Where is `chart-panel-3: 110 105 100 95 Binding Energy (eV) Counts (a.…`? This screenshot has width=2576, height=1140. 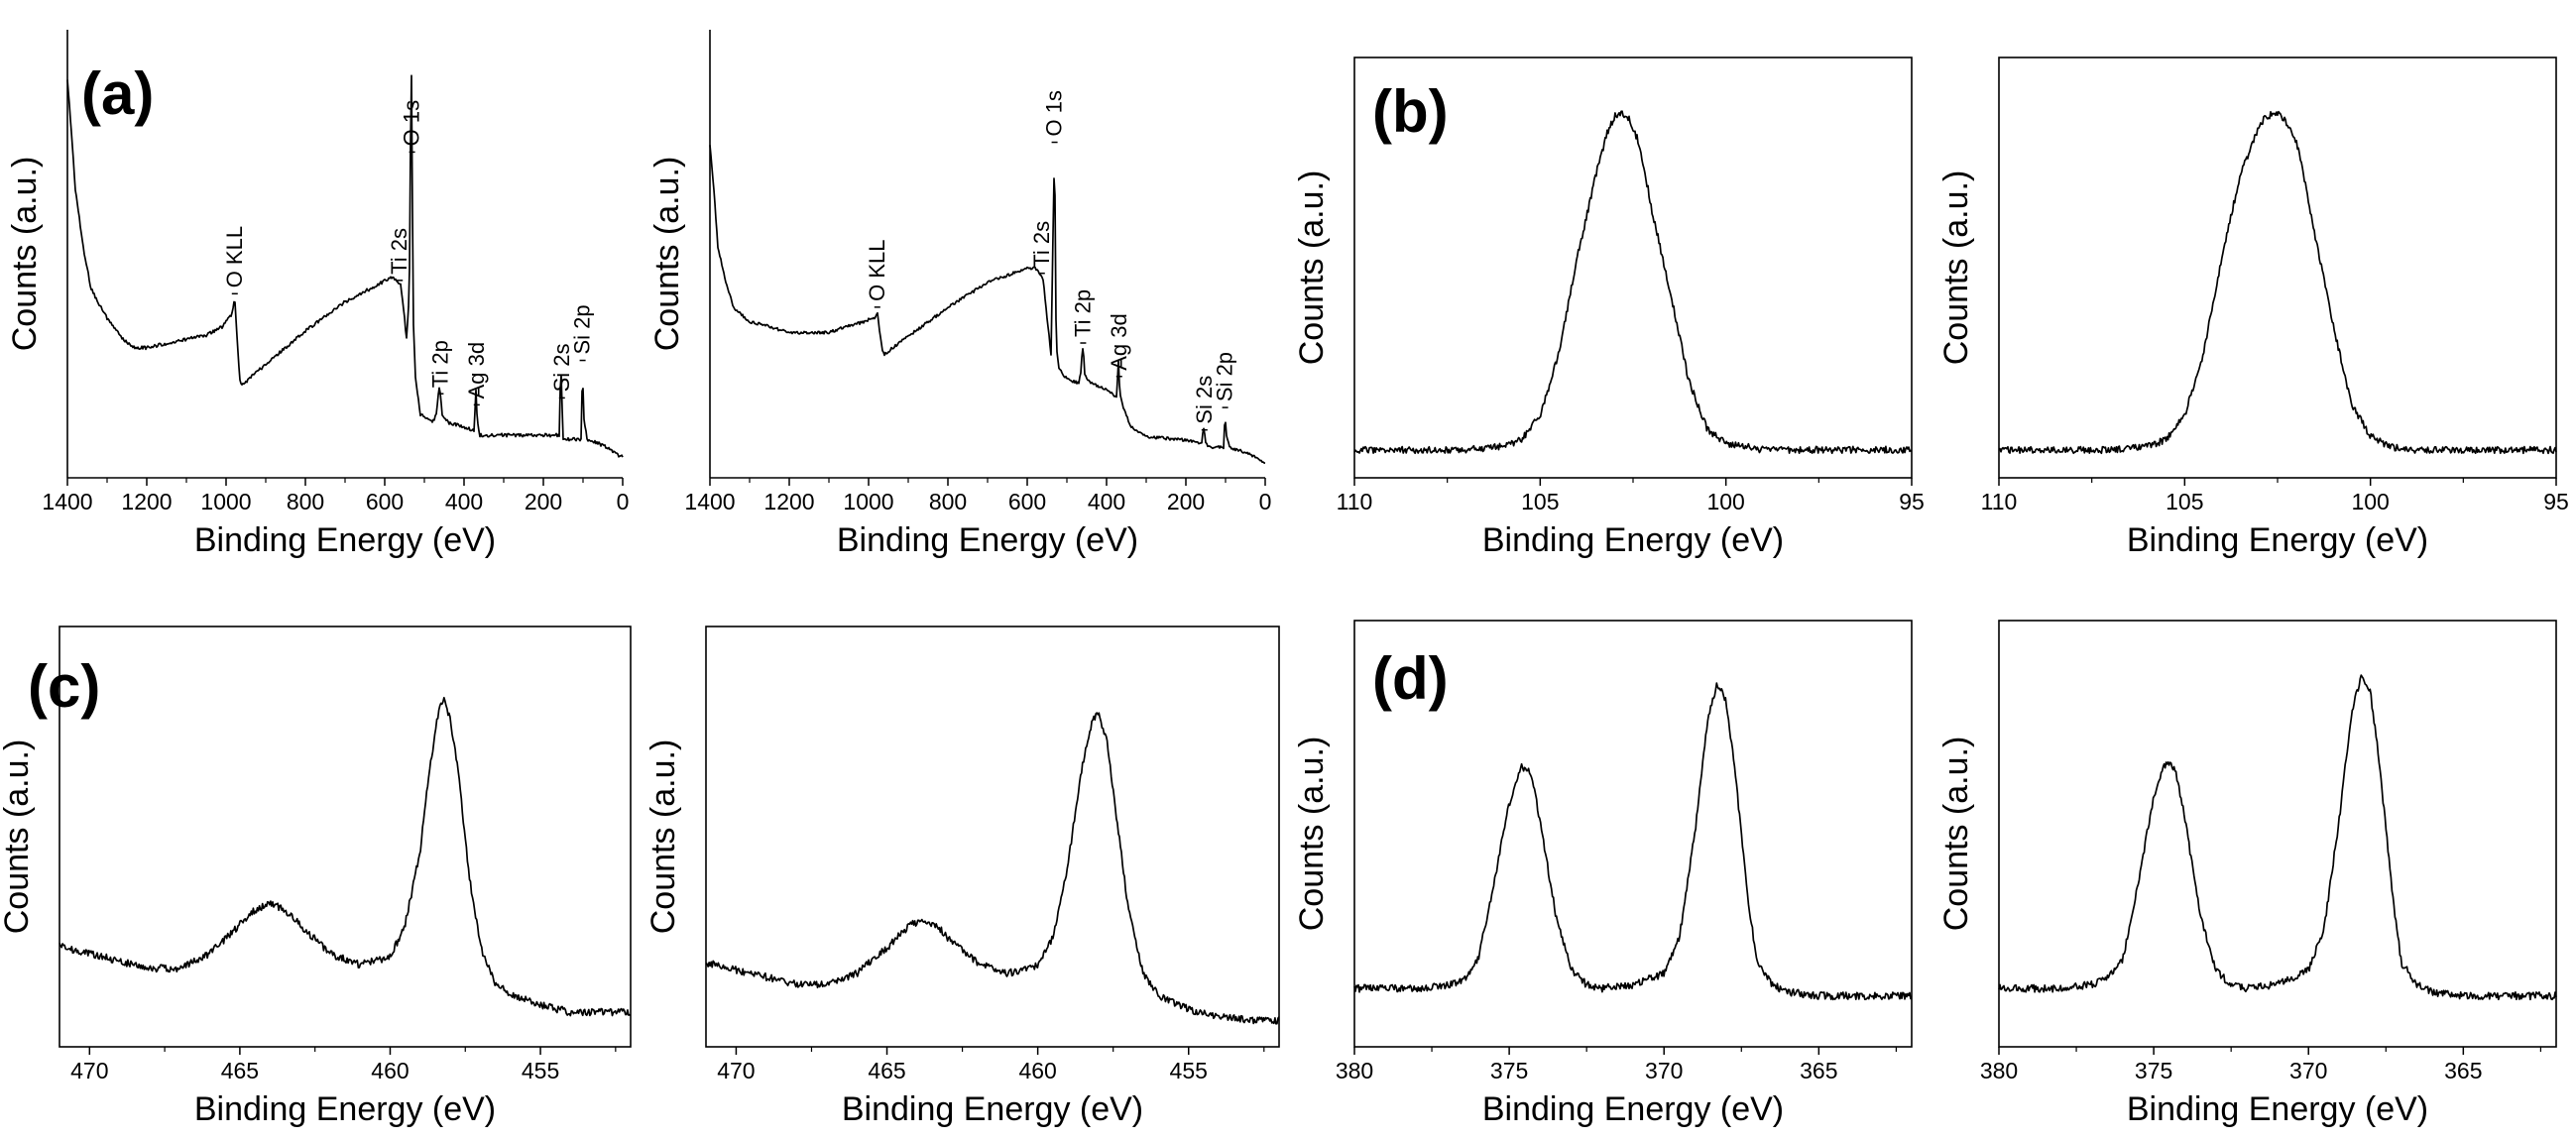 chart-panel-3: 110 105 100 95 Binding Energy (eV) Counts (a.… is located at coordinates (1609, 308).